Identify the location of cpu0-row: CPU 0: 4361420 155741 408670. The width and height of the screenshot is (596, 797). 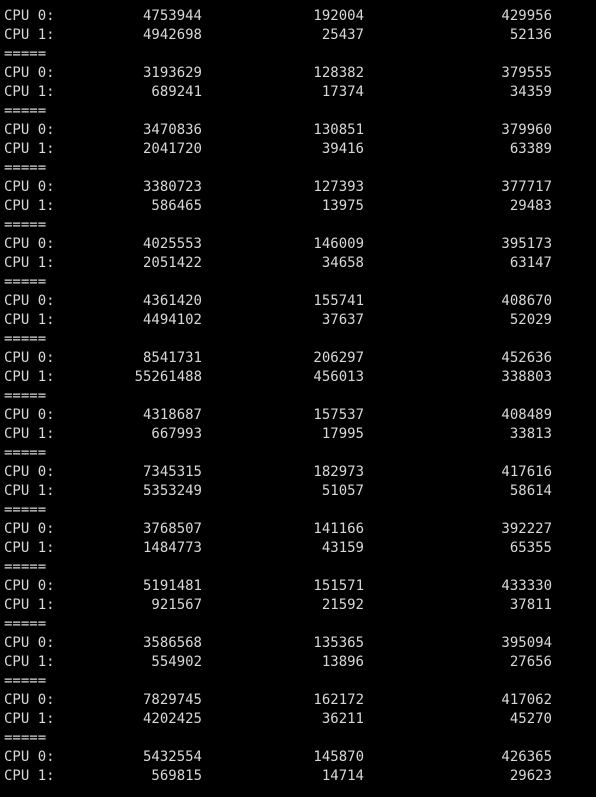
(298, 301).